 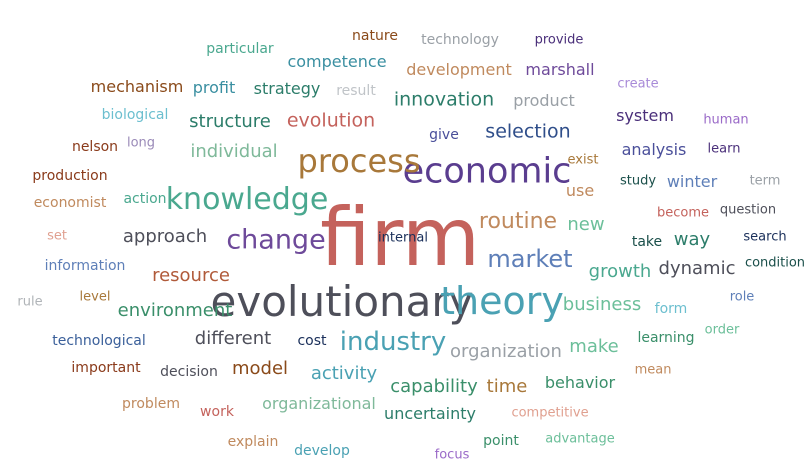 I want to click on word-strategy: strategy, so click(x=287, y=88).